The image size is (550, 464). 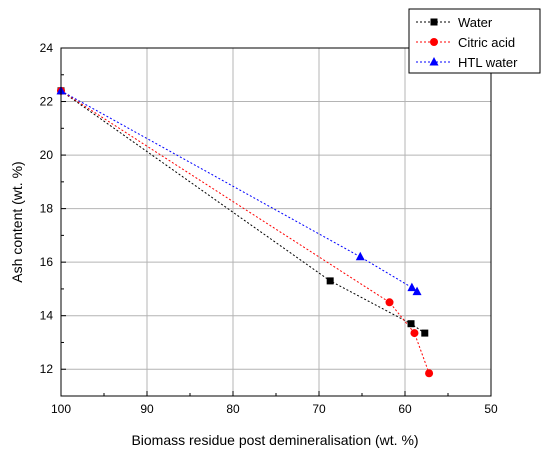 I want to click on y-tick-label: 12, so click(x=47, y=369).